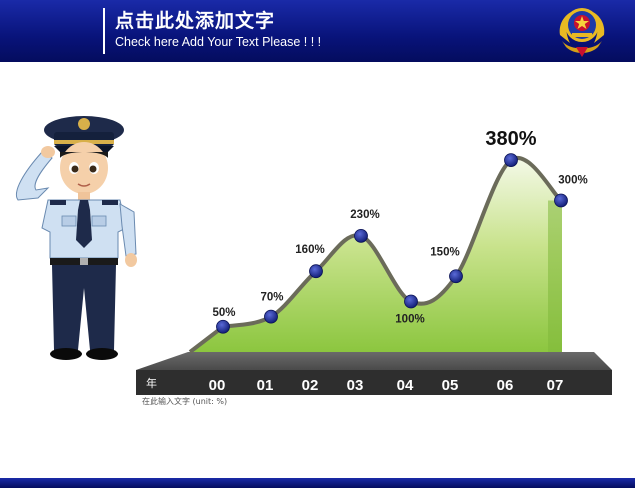  What do you see at coordinates (195, 21) in the screenshot?
I see `page-title: 点击此处添加文字` at bounding box center [195, 21].